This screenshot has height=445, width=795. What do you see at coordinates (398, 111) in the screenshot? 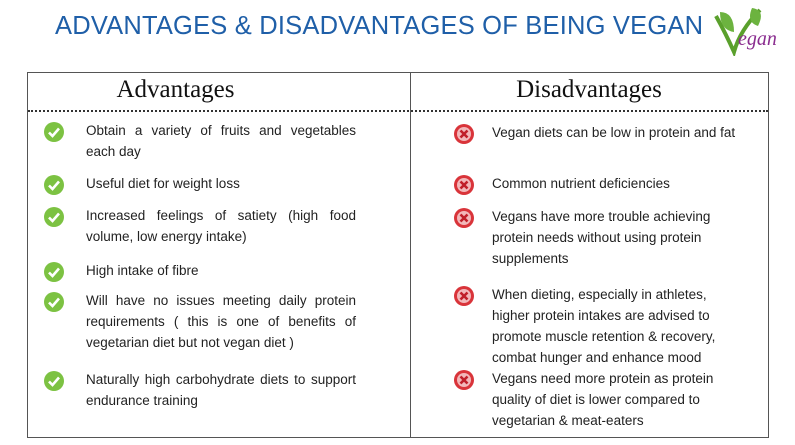
I see `dotted-rule` at bounding box center [398, 111].